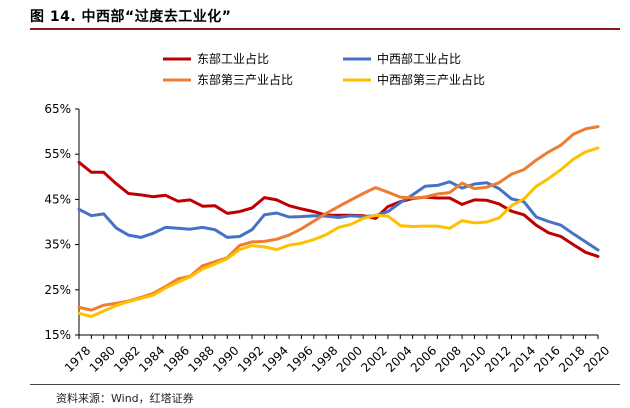 This screenshot has width=630, height=408. What do you see at coordinates (522, 358) in the screenshot?
I see `x-tick-label: 2014` at bounding box center [522, 358].